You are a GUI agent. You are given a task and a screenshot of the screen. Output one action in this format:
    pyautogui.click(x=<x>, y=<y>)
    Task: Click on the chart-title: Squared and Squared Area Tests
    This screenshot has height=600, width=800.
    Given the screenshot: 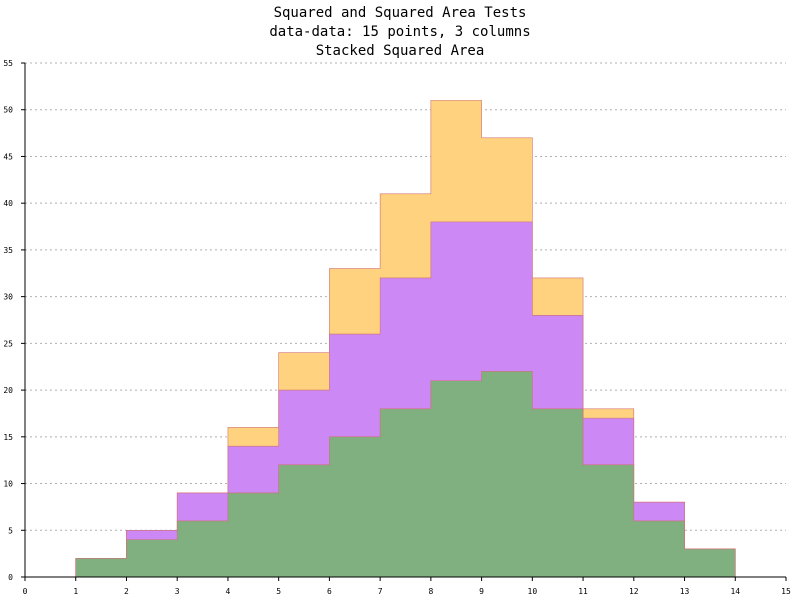 What is the action you would take?
    pyautogui.click(x=400, y=13)
    